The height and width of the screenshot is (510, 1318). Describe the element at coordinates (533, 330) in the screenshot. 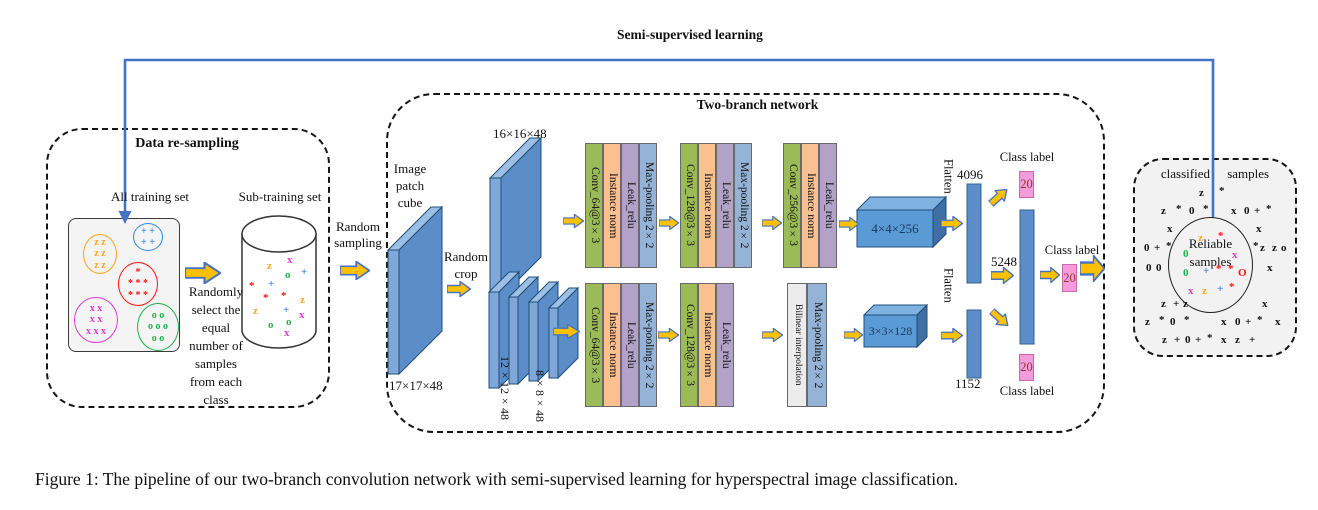

I see `crop-slab-stack-shape` at that location.